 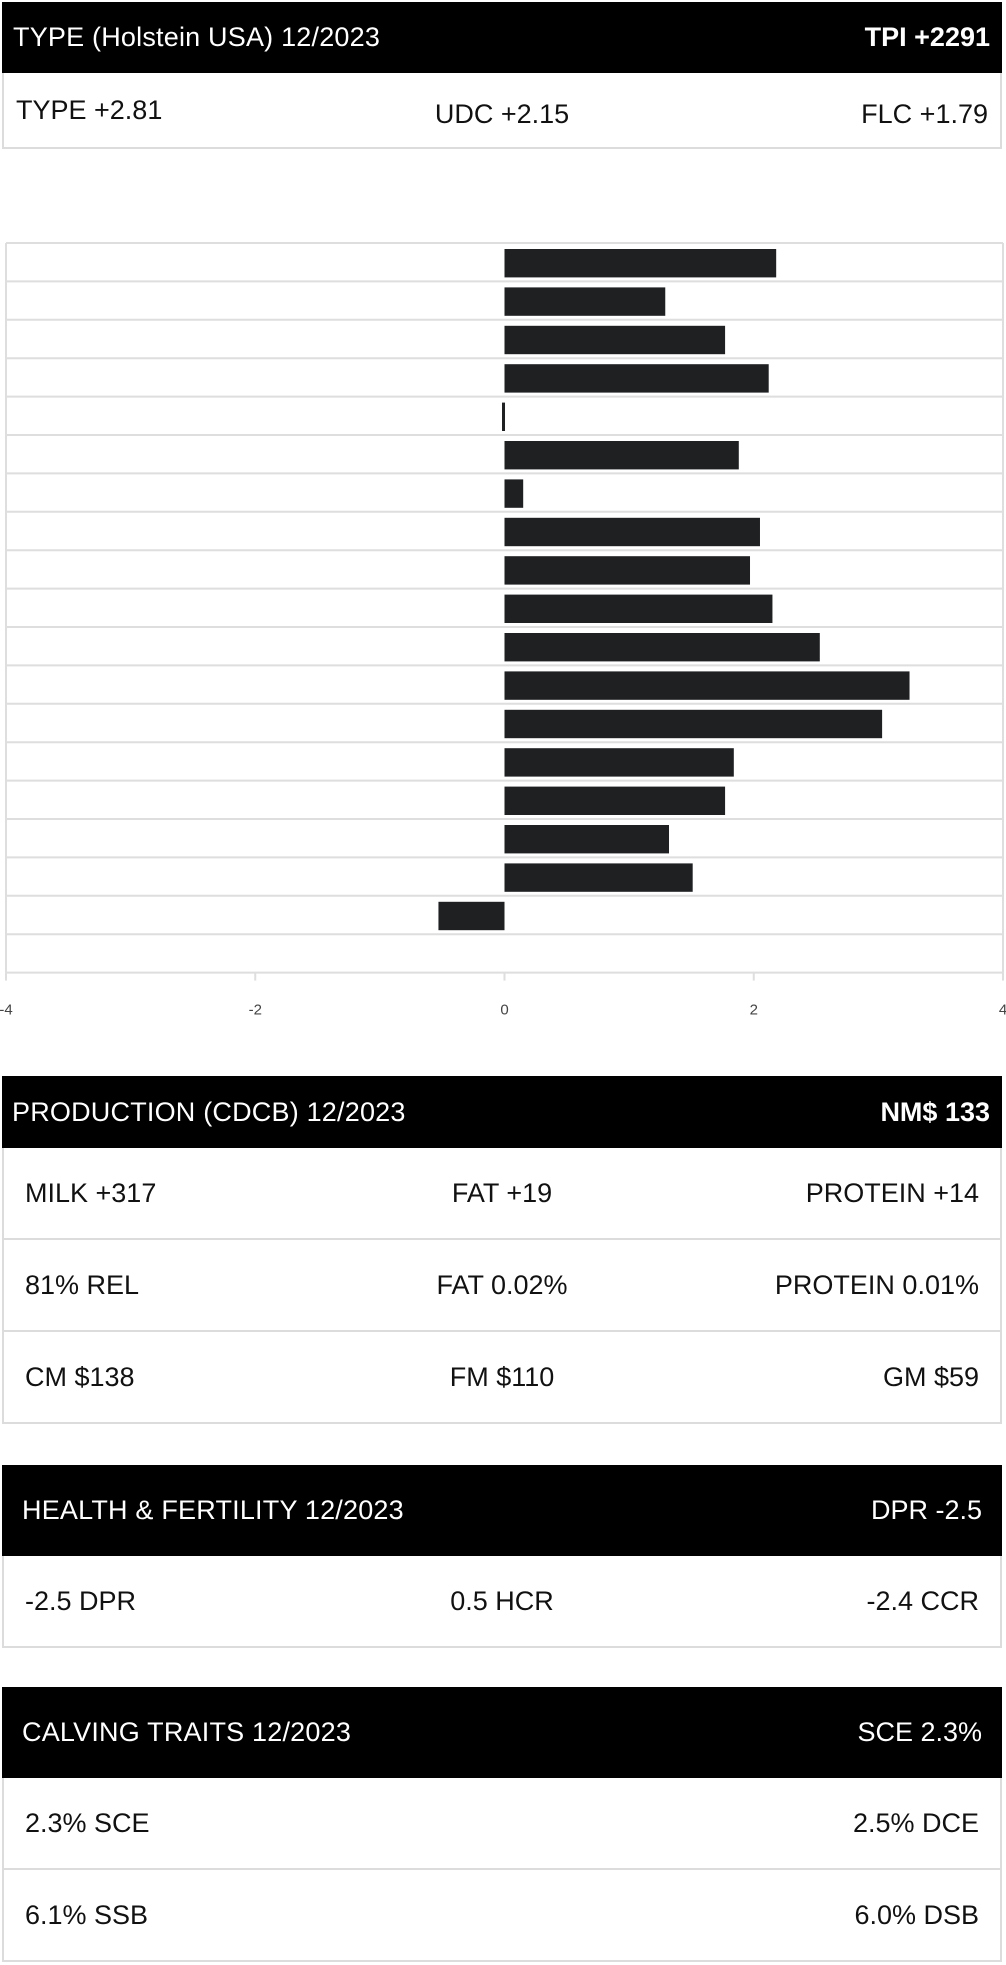 What do you see at coordinates (82, 1284) in the screenshot?
I see `rel-value: 81% REL` at bounding box center [82, 1284].